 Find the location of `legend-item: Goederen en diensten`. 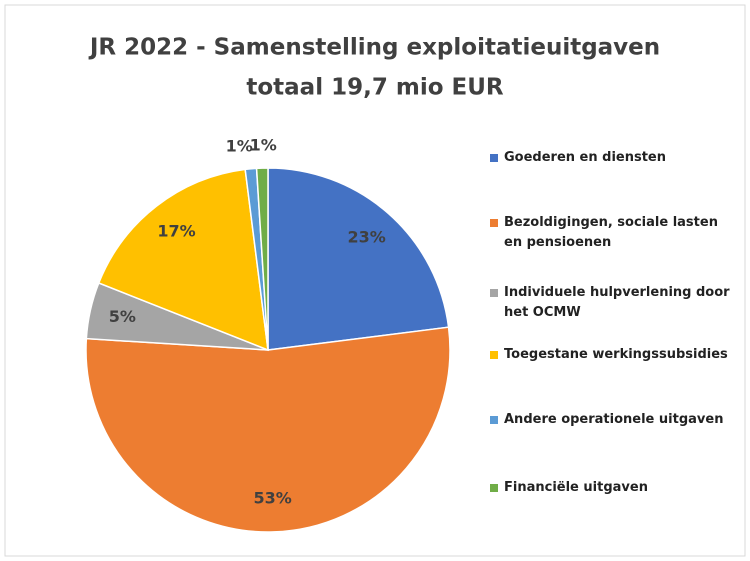

legend-item: Goederen en diensten is located at coordinates (615, 158).